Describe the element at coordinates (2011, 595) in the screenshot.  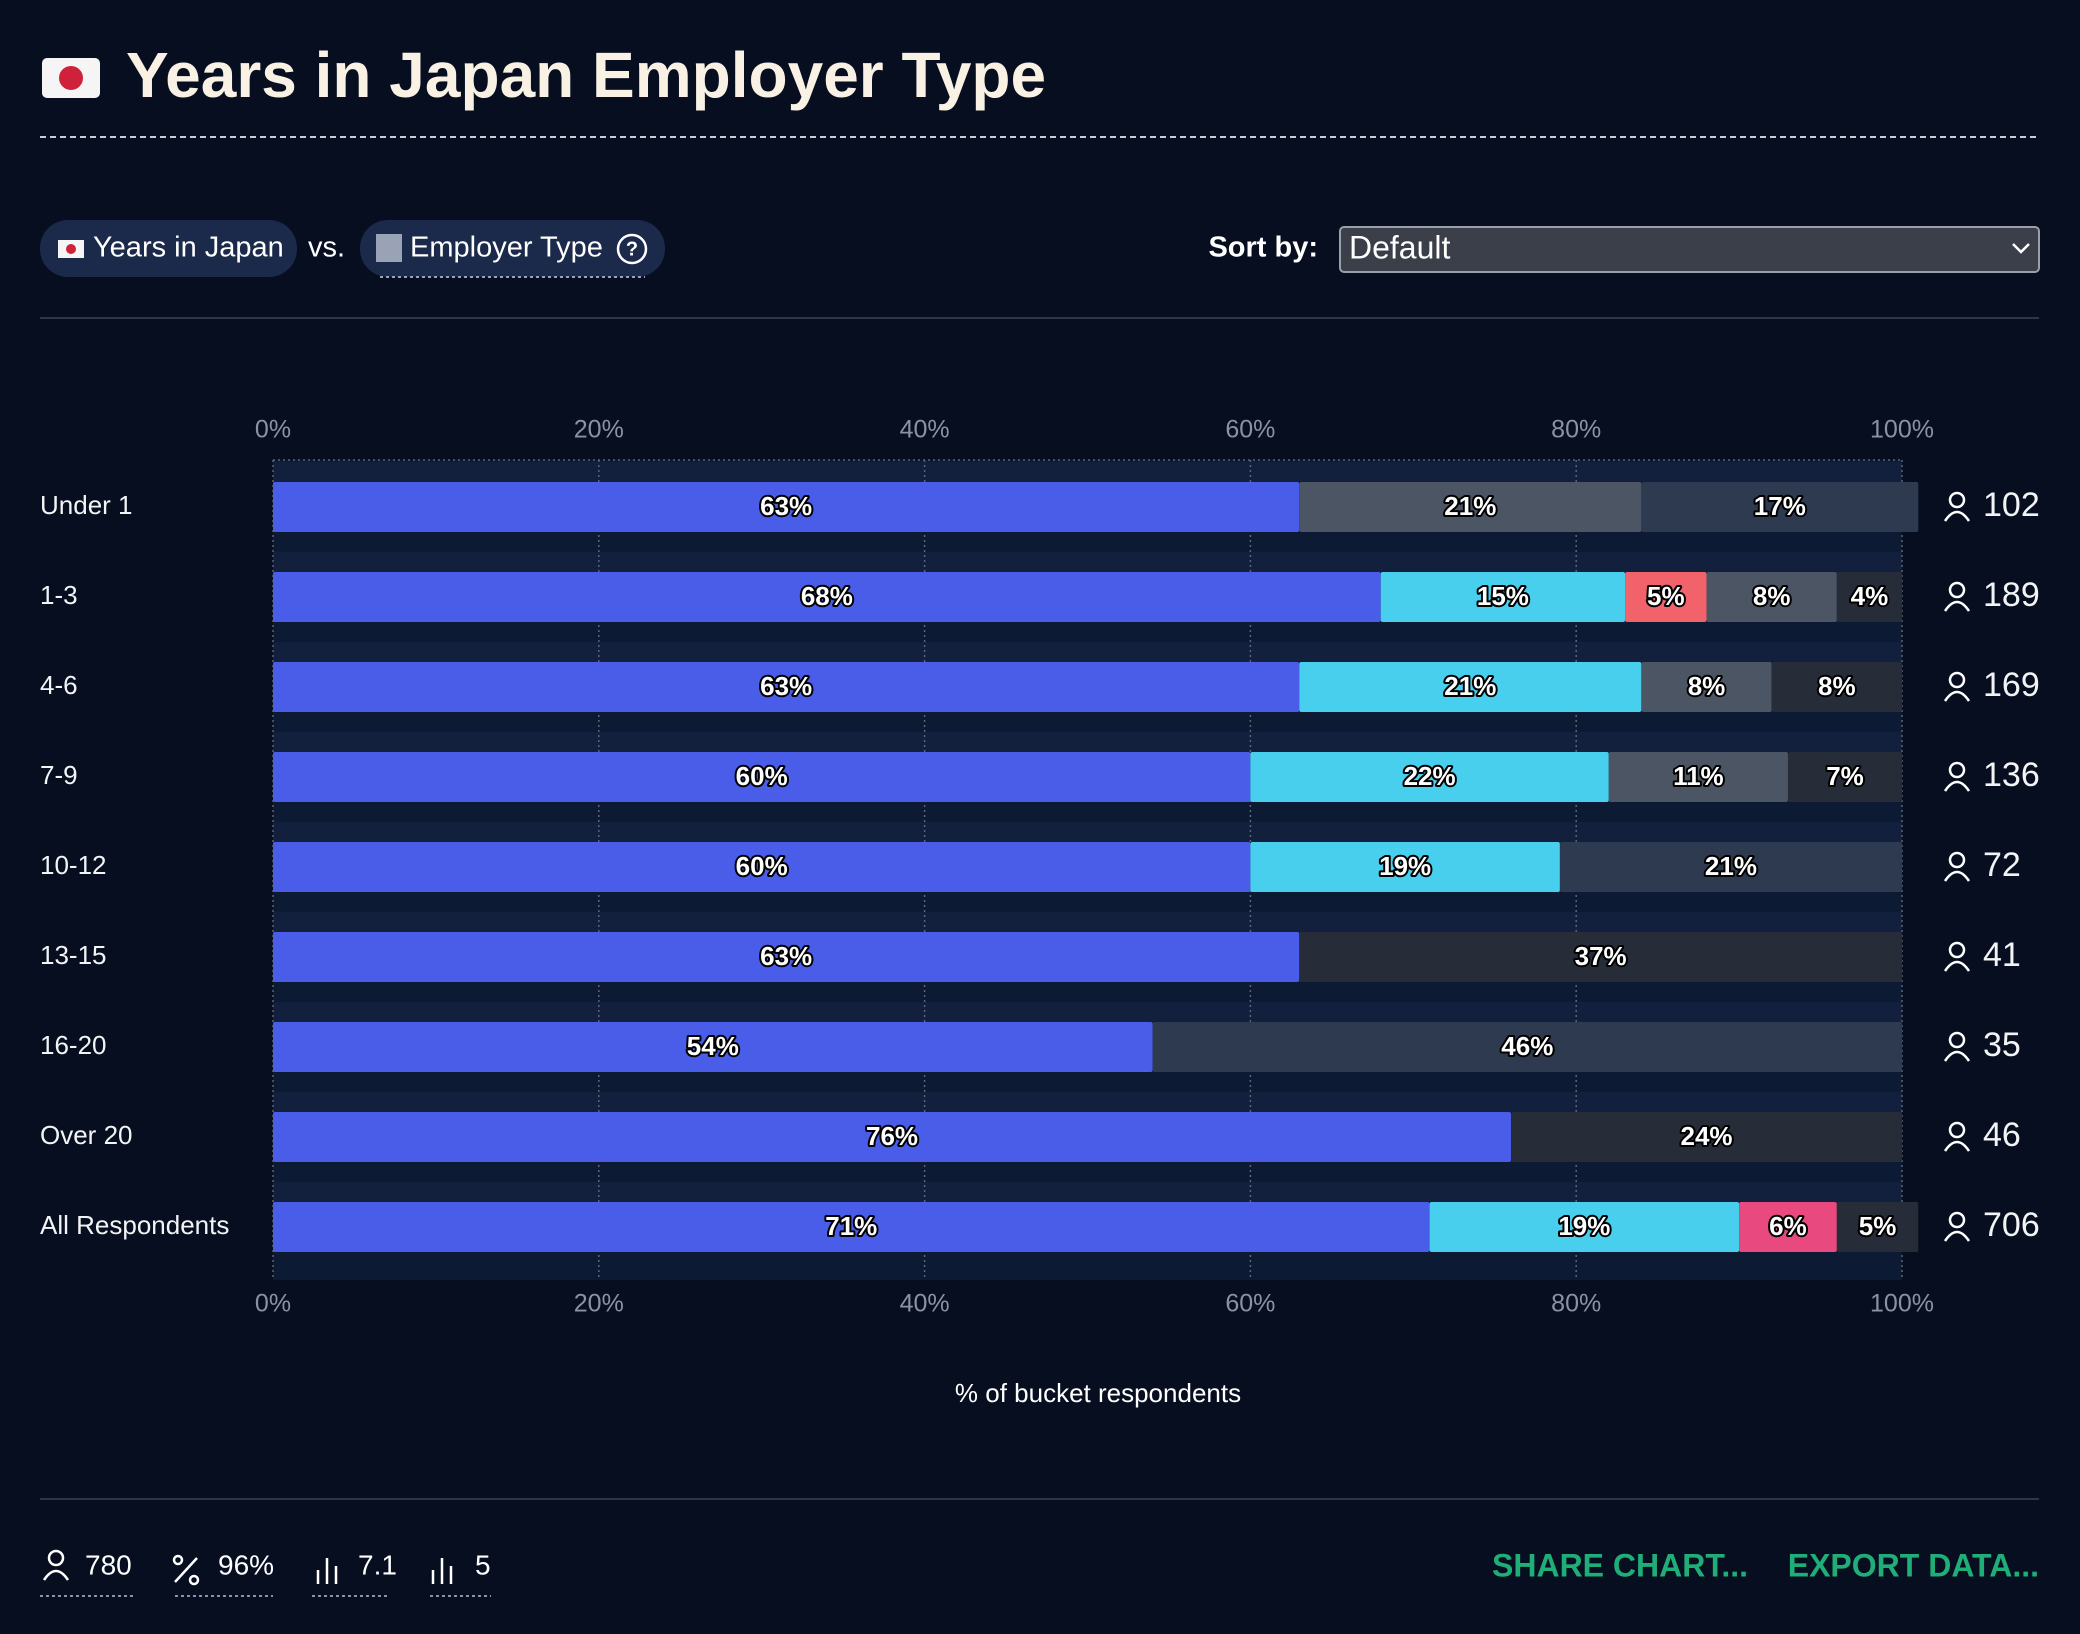
I see `respondent-count: 189` at that location.